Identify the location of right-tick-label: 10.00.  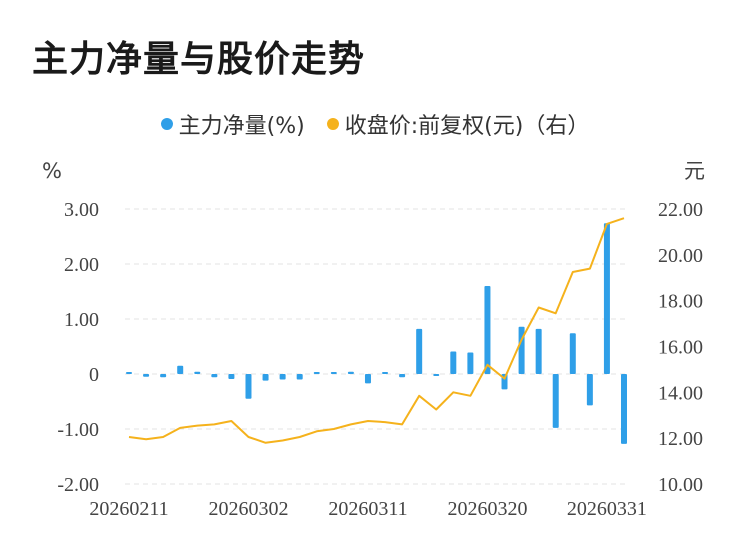
(680, 485).